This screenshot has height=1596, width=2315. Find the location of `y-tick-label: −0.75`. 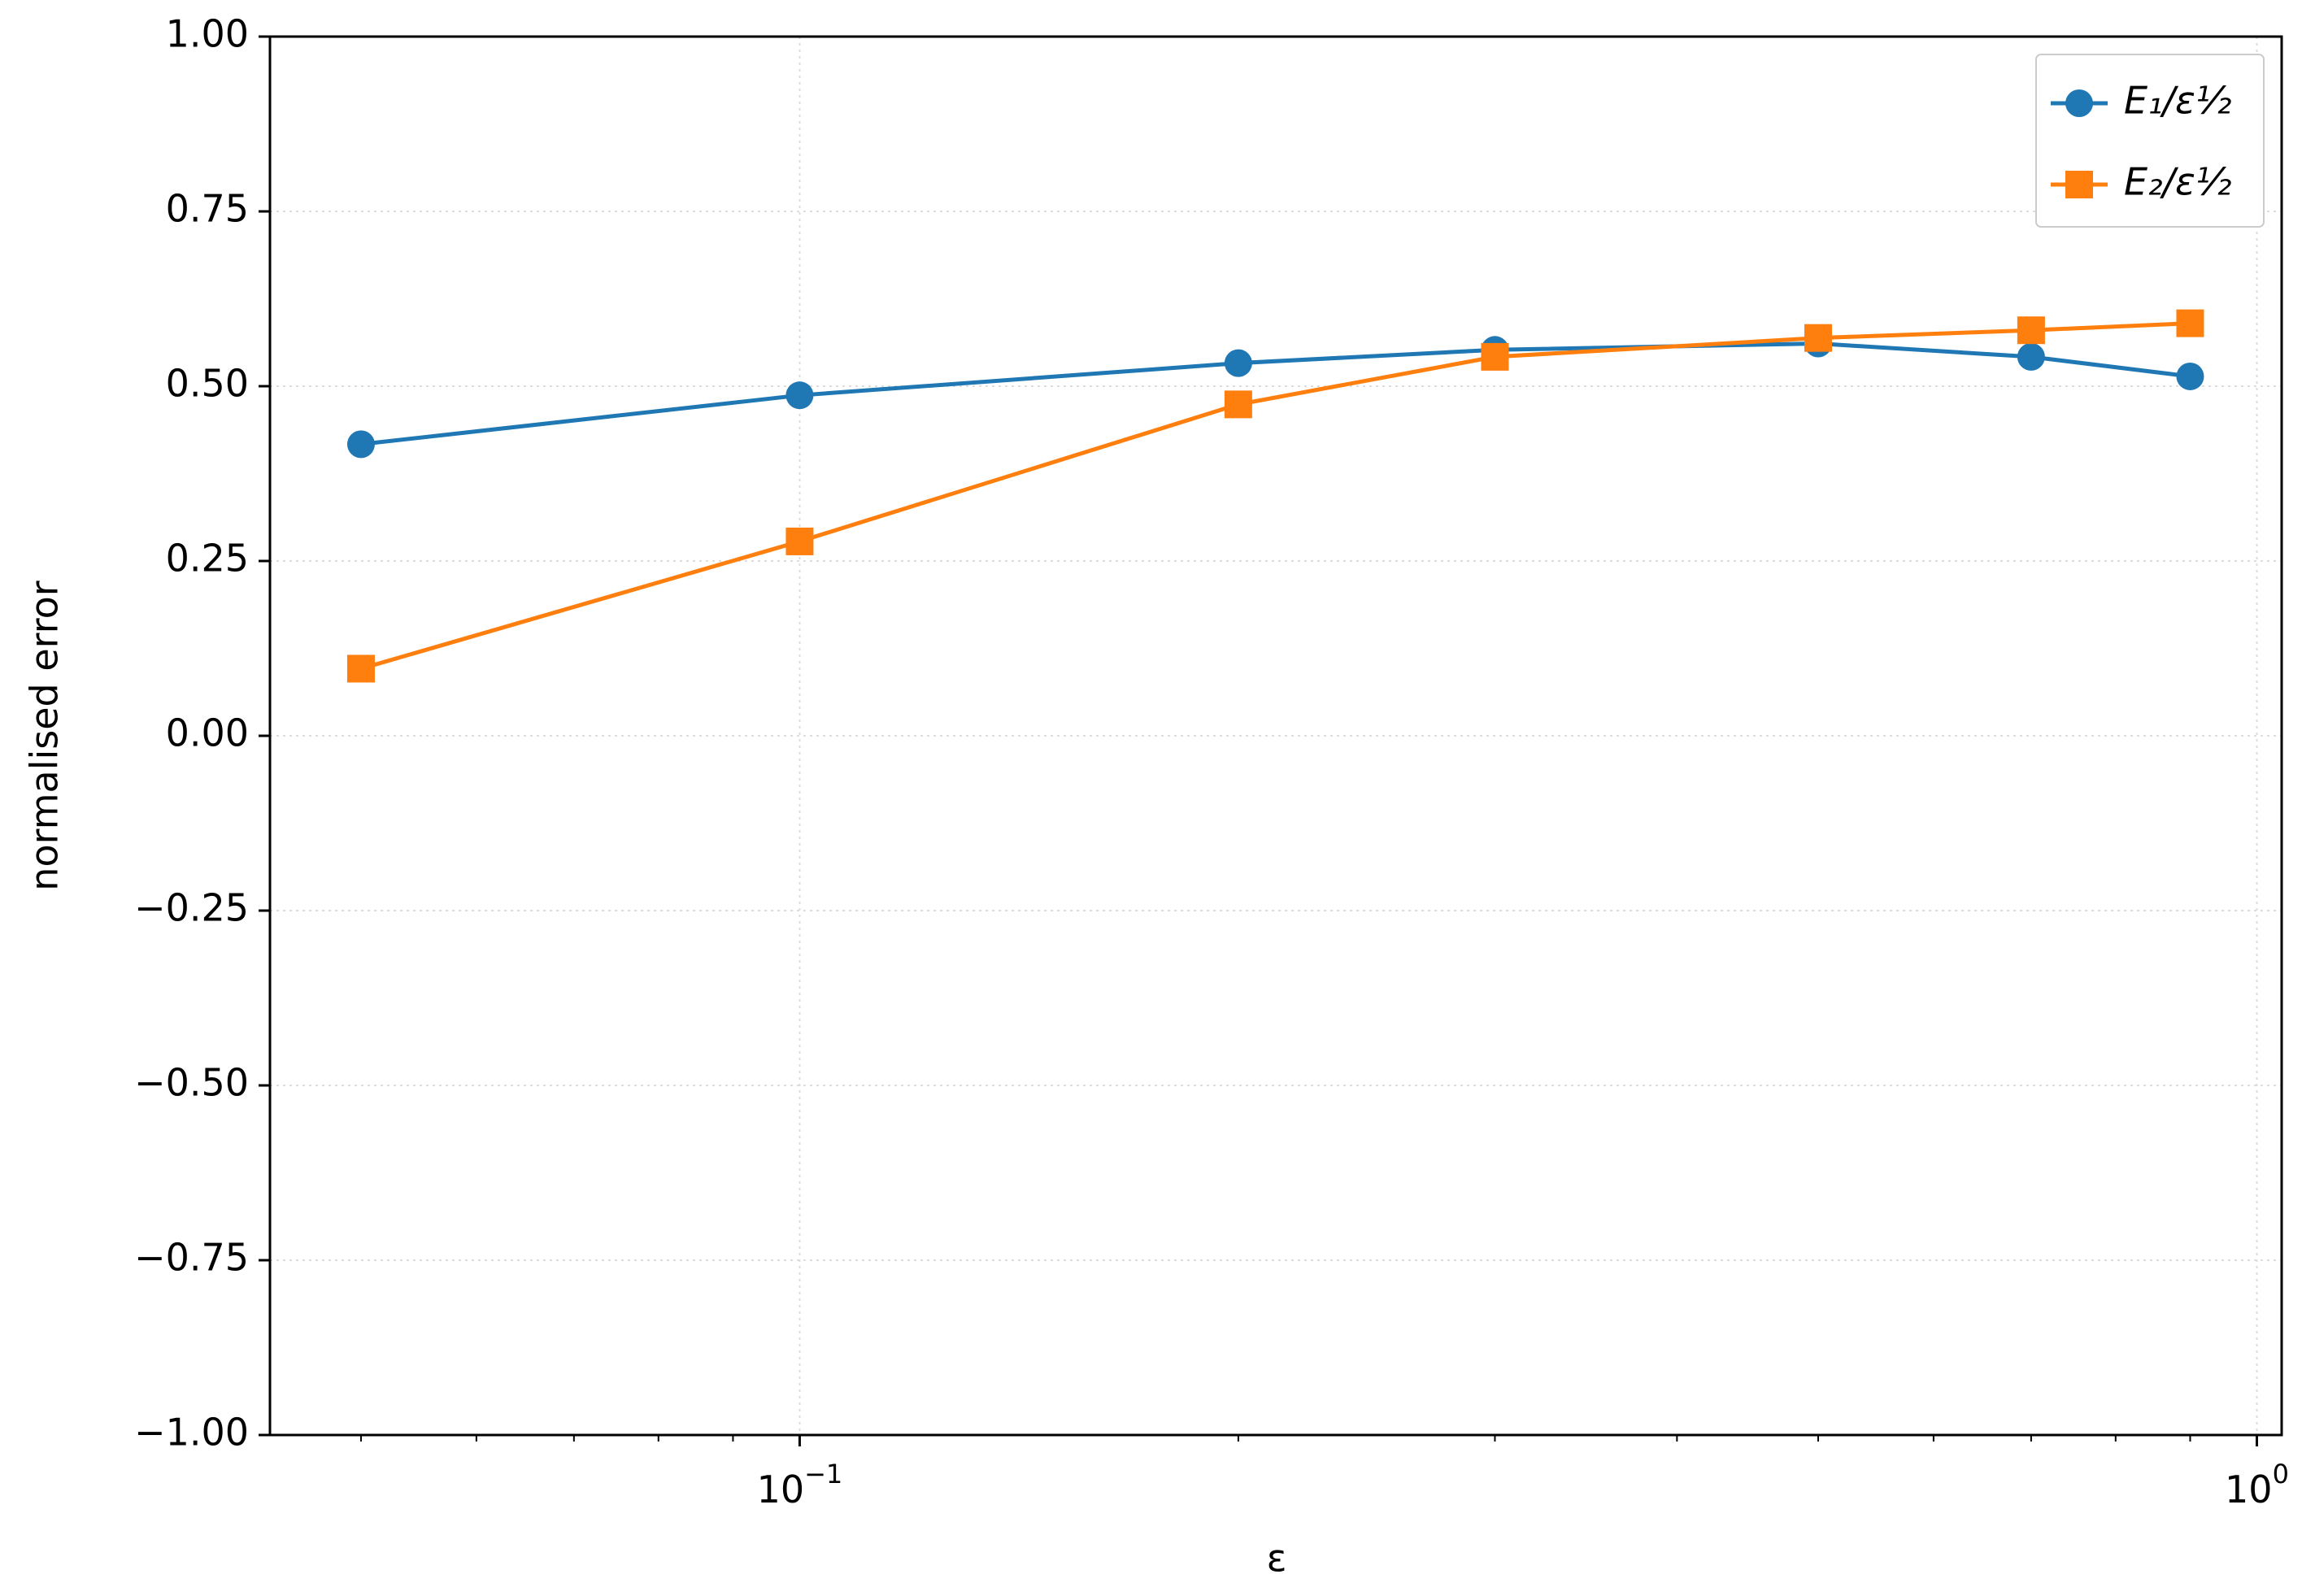

y-tick-label: −0.75 is located at coordinates (191, 1258).